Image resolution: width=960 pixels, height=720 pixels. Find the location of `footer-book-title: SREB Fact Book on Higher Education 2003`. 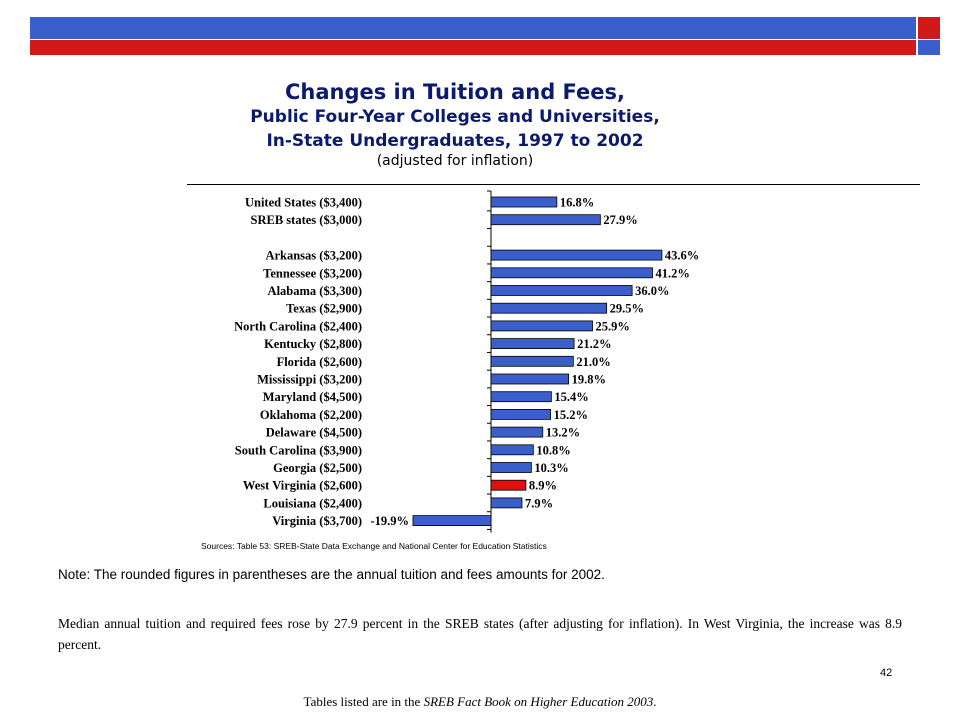

footer-book-title: SREB Fact Book on Higher Education 2003 is located at coordinates (538, 701).